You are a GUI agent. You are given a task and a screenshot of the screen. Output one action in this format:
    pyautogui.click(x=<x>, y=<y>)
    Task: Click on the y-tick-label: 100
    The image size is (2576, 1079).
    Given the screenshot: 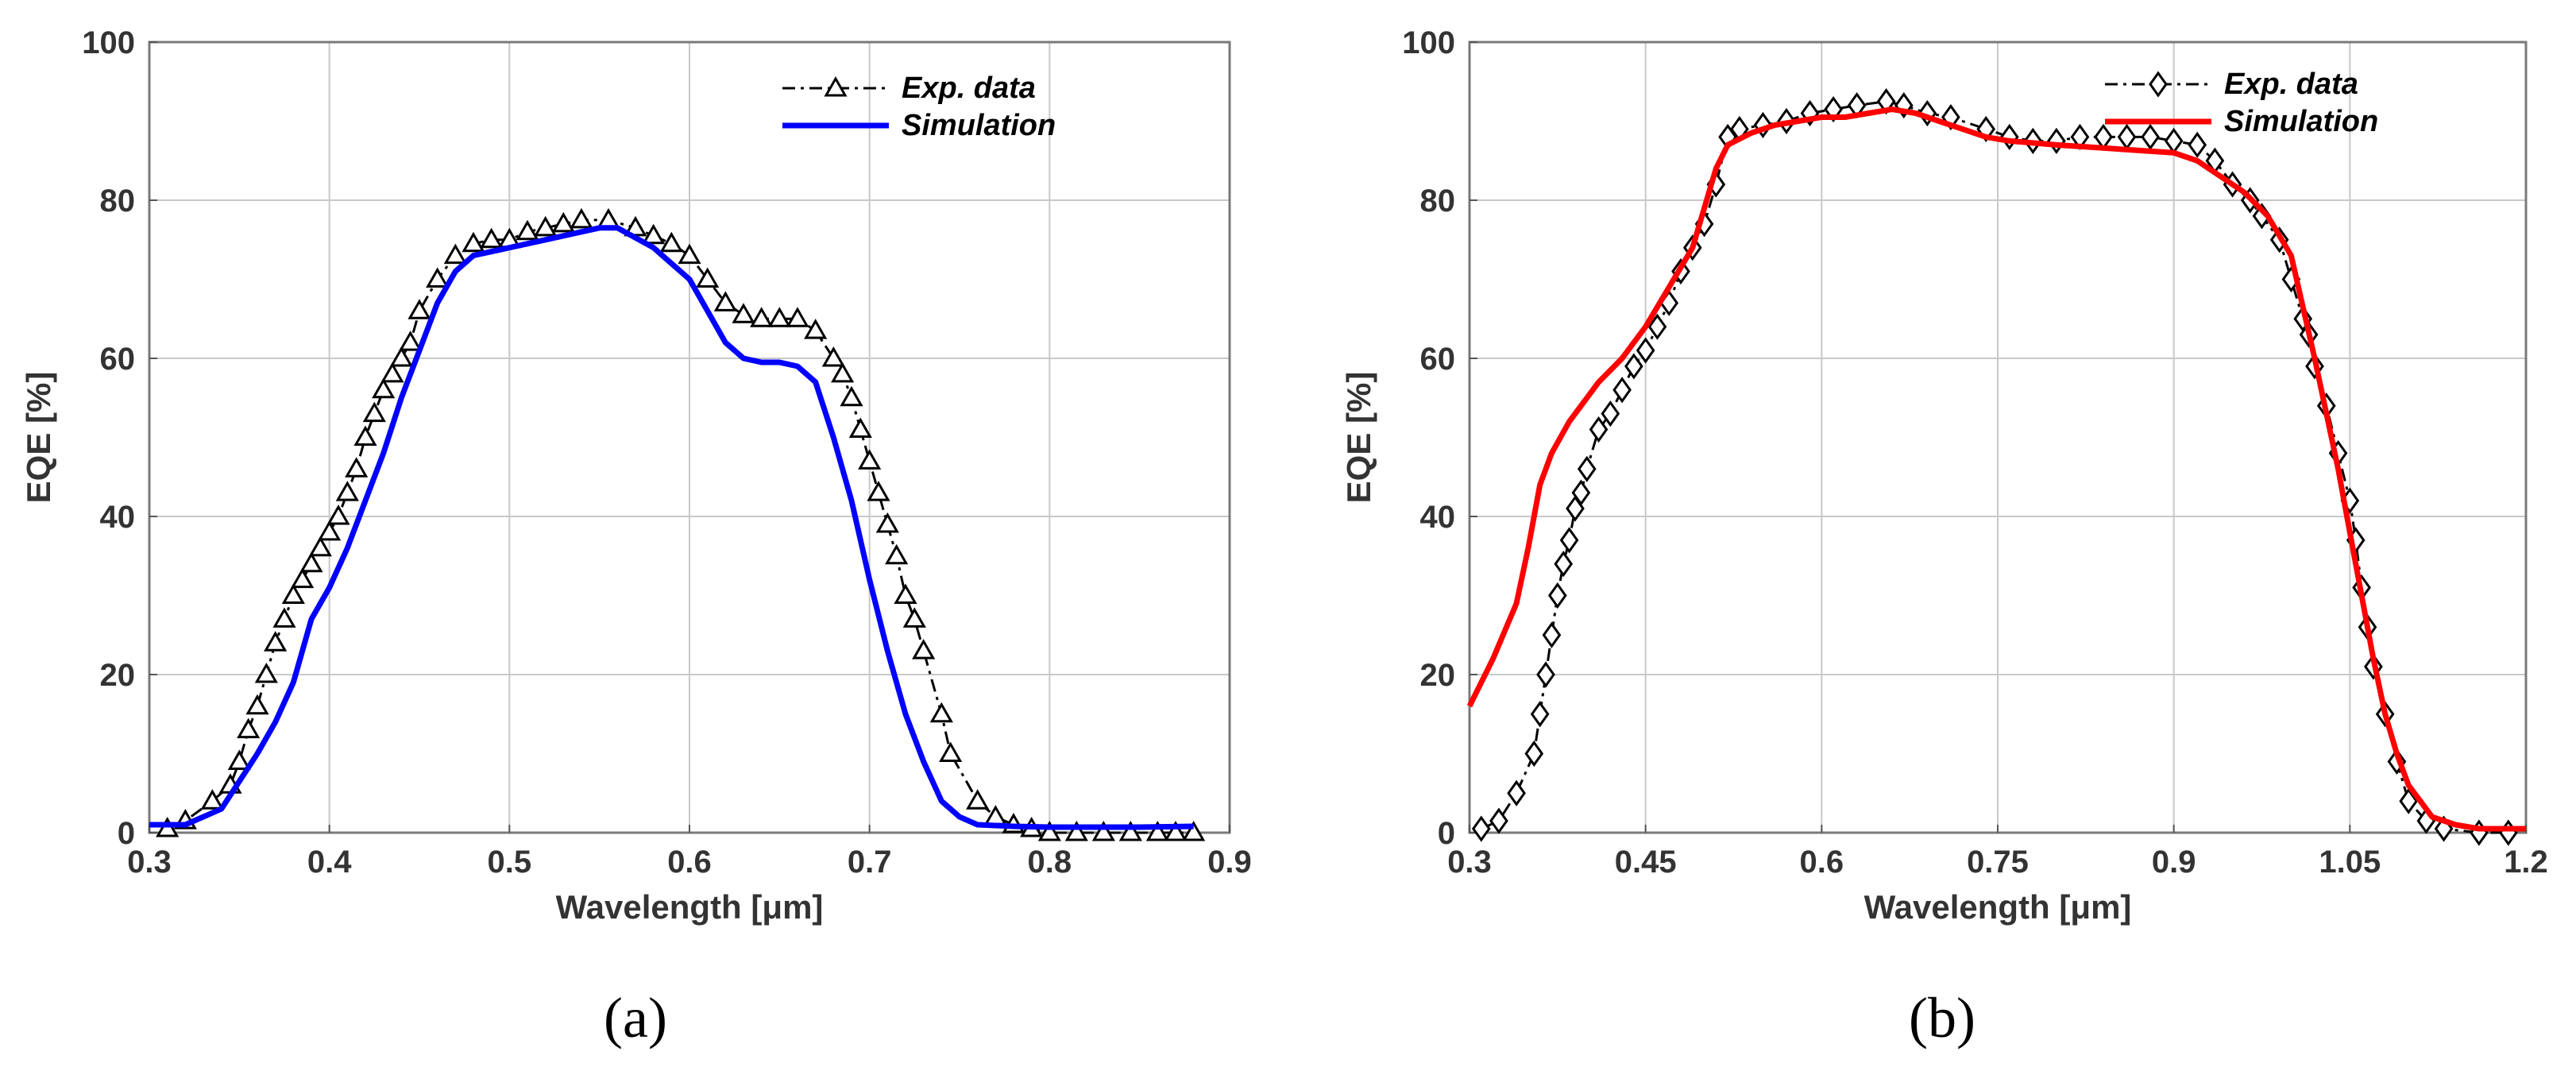 What is the action you would take?
    pyautogui.click(x=108, y=42)
    